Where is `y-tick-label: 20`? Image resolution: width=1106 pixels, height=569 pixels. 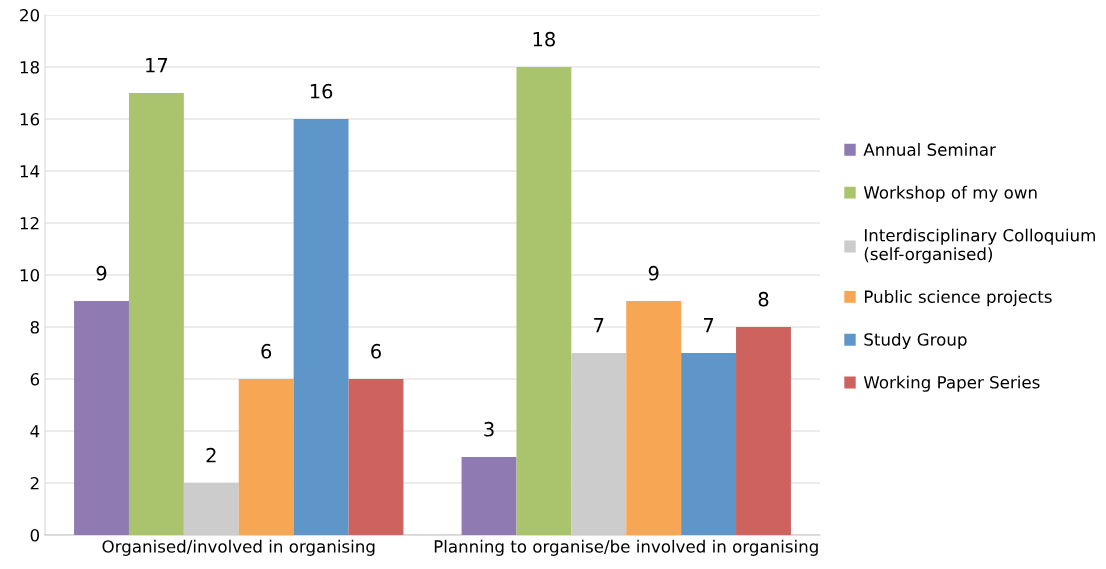 y-tick-label: 20 is located at coordinates (30, 15).